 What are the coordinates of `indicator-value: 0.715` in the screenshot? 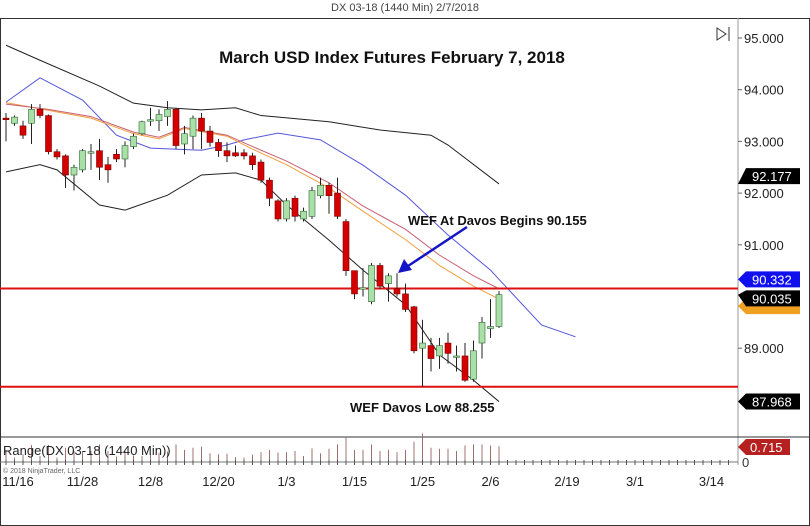 It's located at (766, 447).